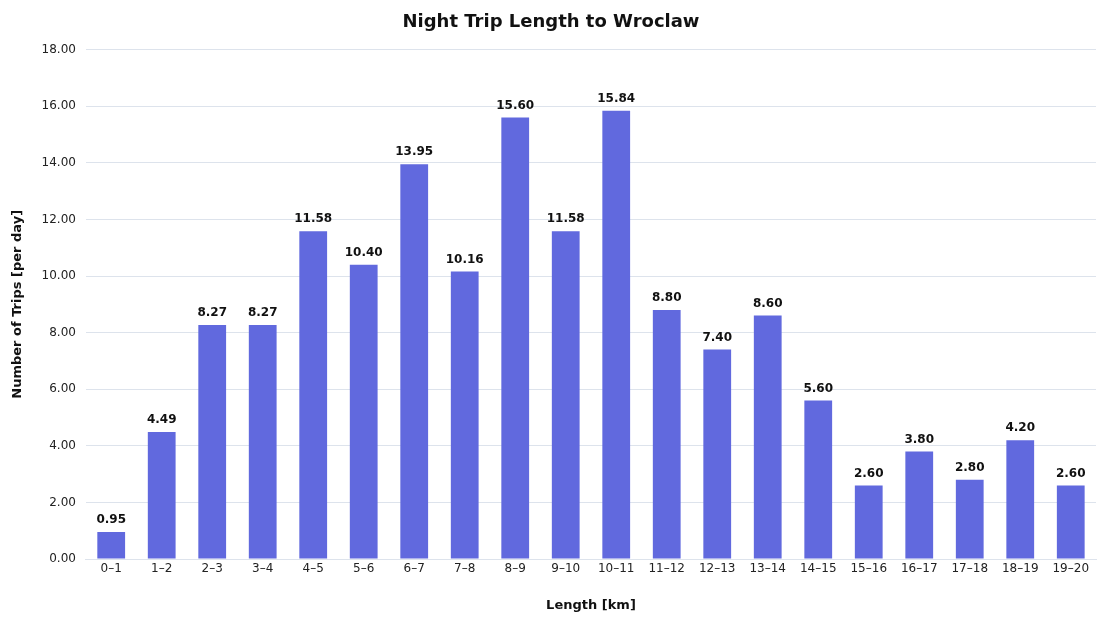 Image resolution: width=1108 pixels, height=621 pixels. Describe the element at coordinates (313, 568) in the screenshot. I see `x-tick-label: 4–5` at that location.